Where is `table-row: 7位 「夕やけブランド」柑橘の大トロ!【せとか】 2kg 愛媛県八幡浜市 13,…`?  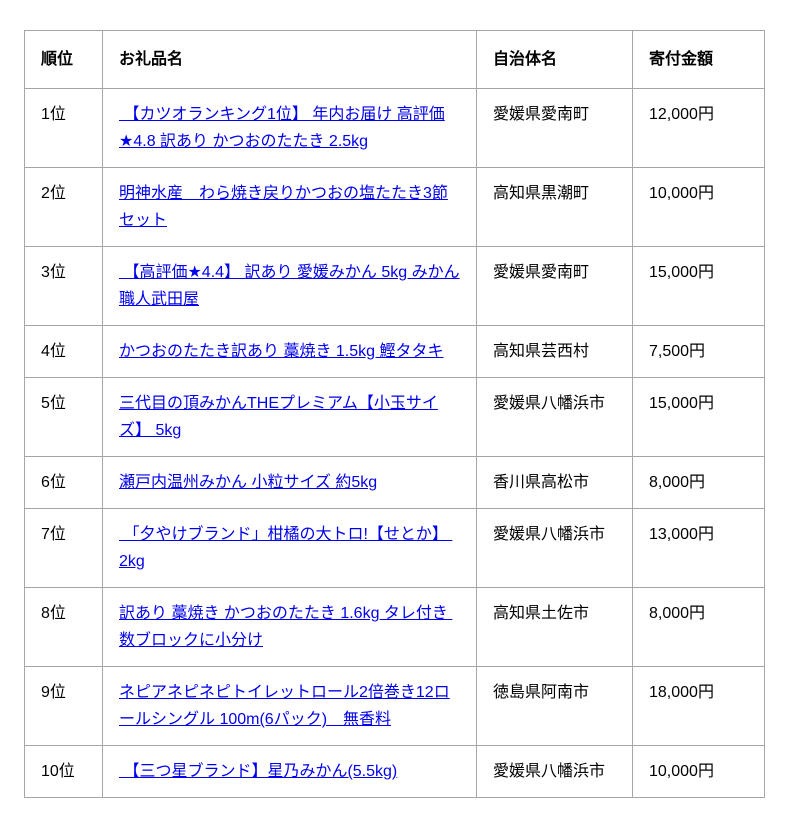
table-row: 7位 「夕やけブランド」柑橘の大トロ!【せとか】 2kg 愛媛県八幡浜市 13,… is located at coordinates (394, 548).